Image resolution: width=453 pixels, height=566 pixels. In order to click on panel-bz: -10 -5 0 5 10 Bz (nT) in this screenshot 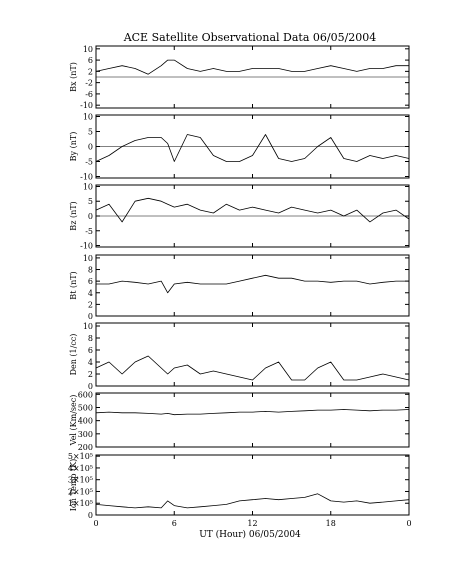, I will do `click(239, 216)`.